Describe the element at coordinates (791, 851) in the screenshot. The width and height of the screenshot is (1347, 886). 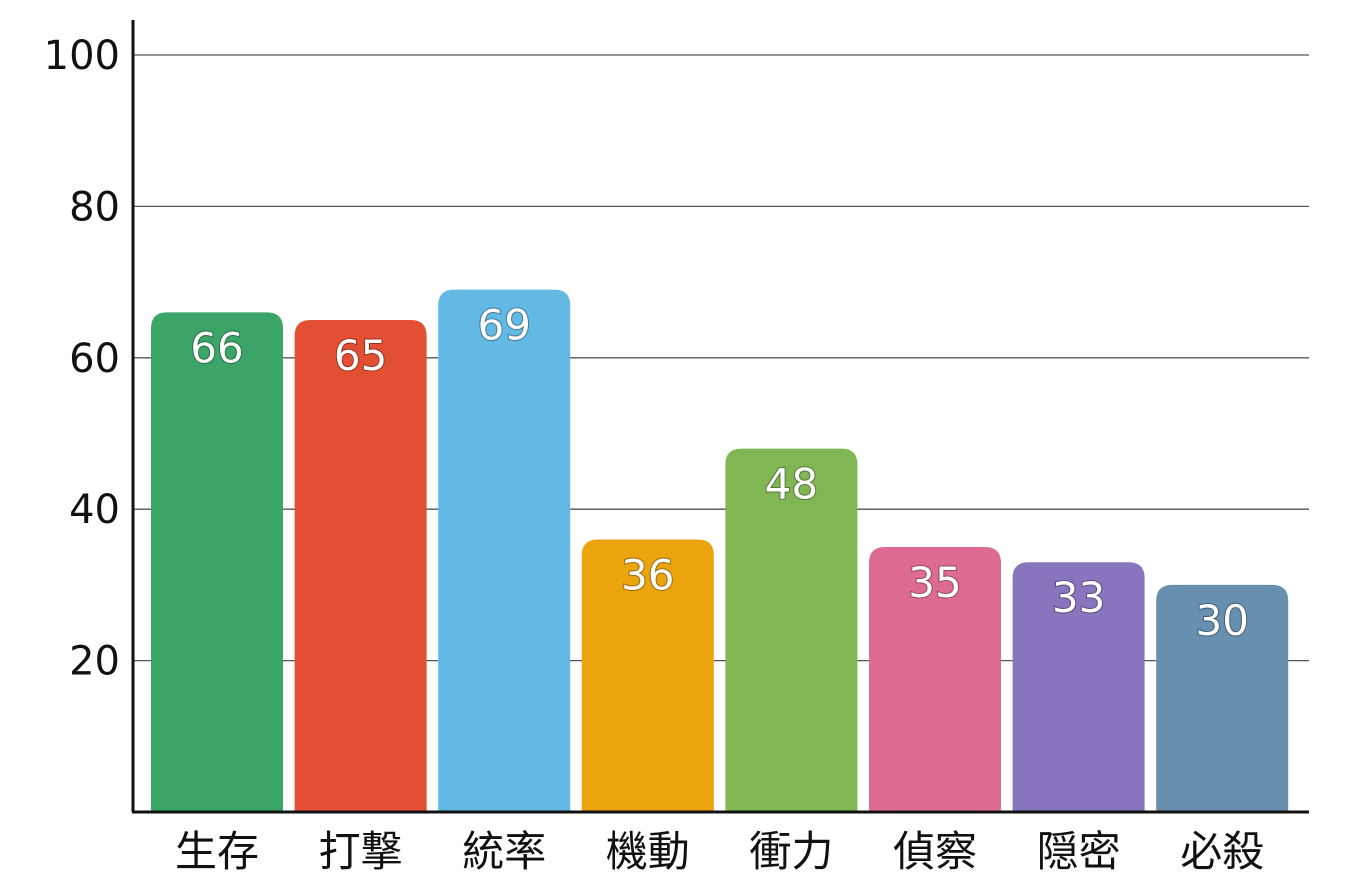
I see `category-label: 衝力` at that location.